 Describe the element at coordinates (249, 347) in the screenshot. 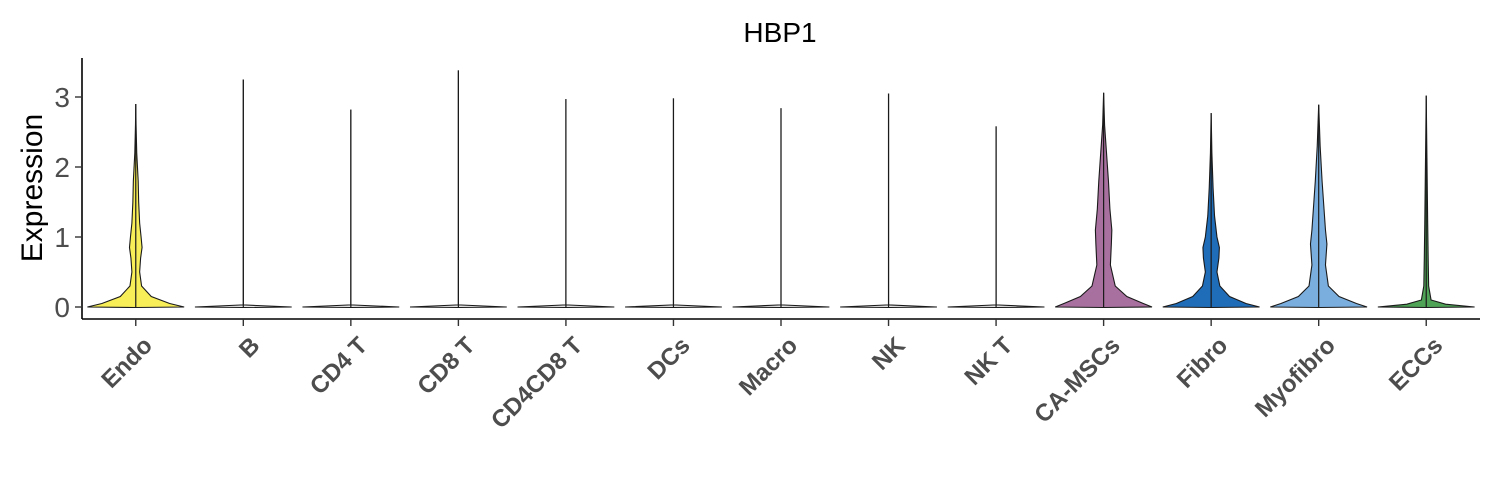

I see `x-tick-label: B` at that location.